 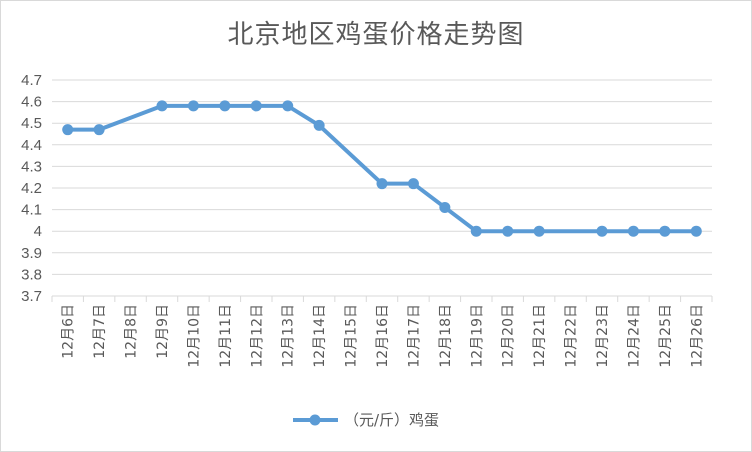 What do you see at coordinates (509, 336) in the screenshot?
I see `x-tick-label: 12月20日` at bounding box center [509, 336].